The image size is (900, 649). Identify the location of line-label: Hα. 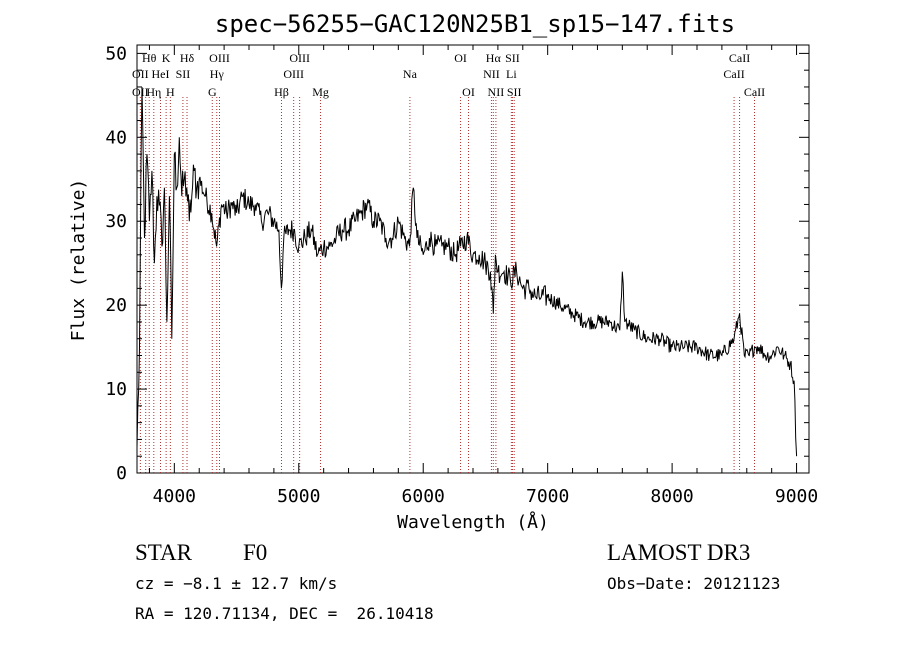
(494, 58).